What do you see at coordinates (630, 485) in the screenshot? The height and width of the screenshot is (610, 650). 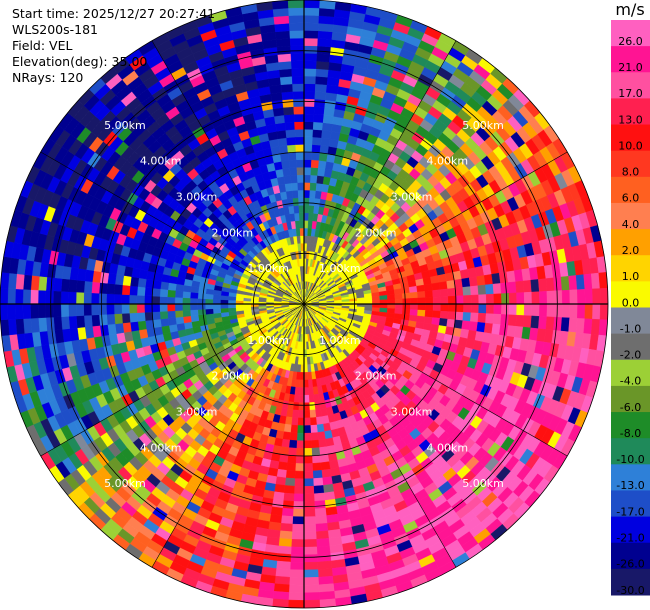 I see `colorbar-tick-label: -13.0` at bounding box center [630, 485].